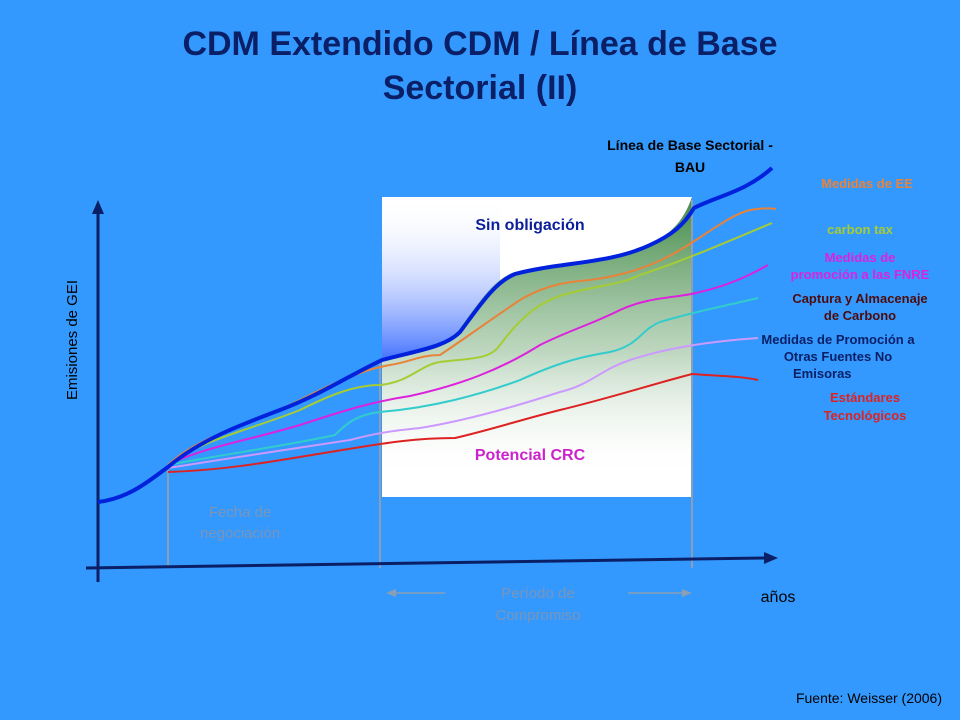 Image resolution: width=960 pixels, height=720 pixels. I want to click on ccs-line-2: de Carbono, so click(860, 315).